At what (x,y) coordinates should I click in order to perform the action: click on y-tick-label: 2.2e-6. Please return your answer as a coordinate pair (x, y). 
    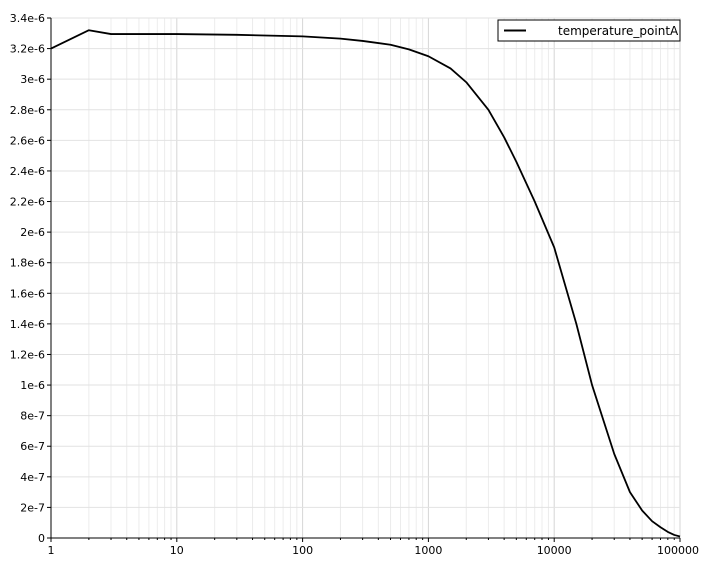
    Looking at the image, I should click on (27, 202).